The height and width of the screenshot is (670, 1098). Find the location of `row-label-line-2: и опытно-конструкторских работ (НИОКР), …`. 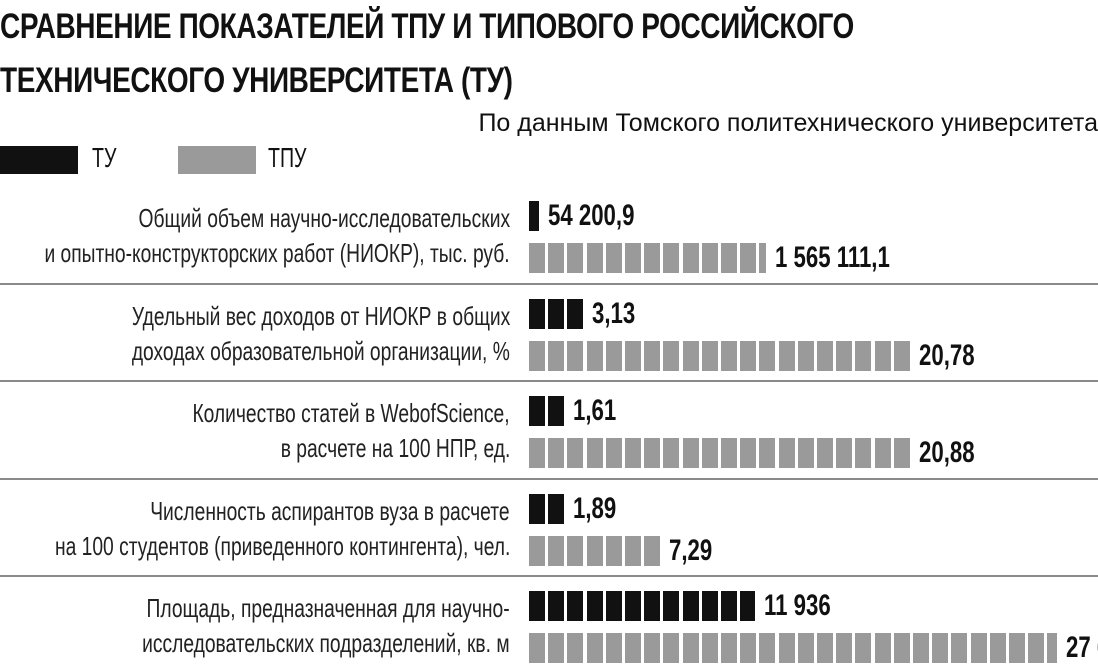

row-label-line-2: и опытно-конструкторских работ (НИОКР), … is located at coordinates (277, 253).